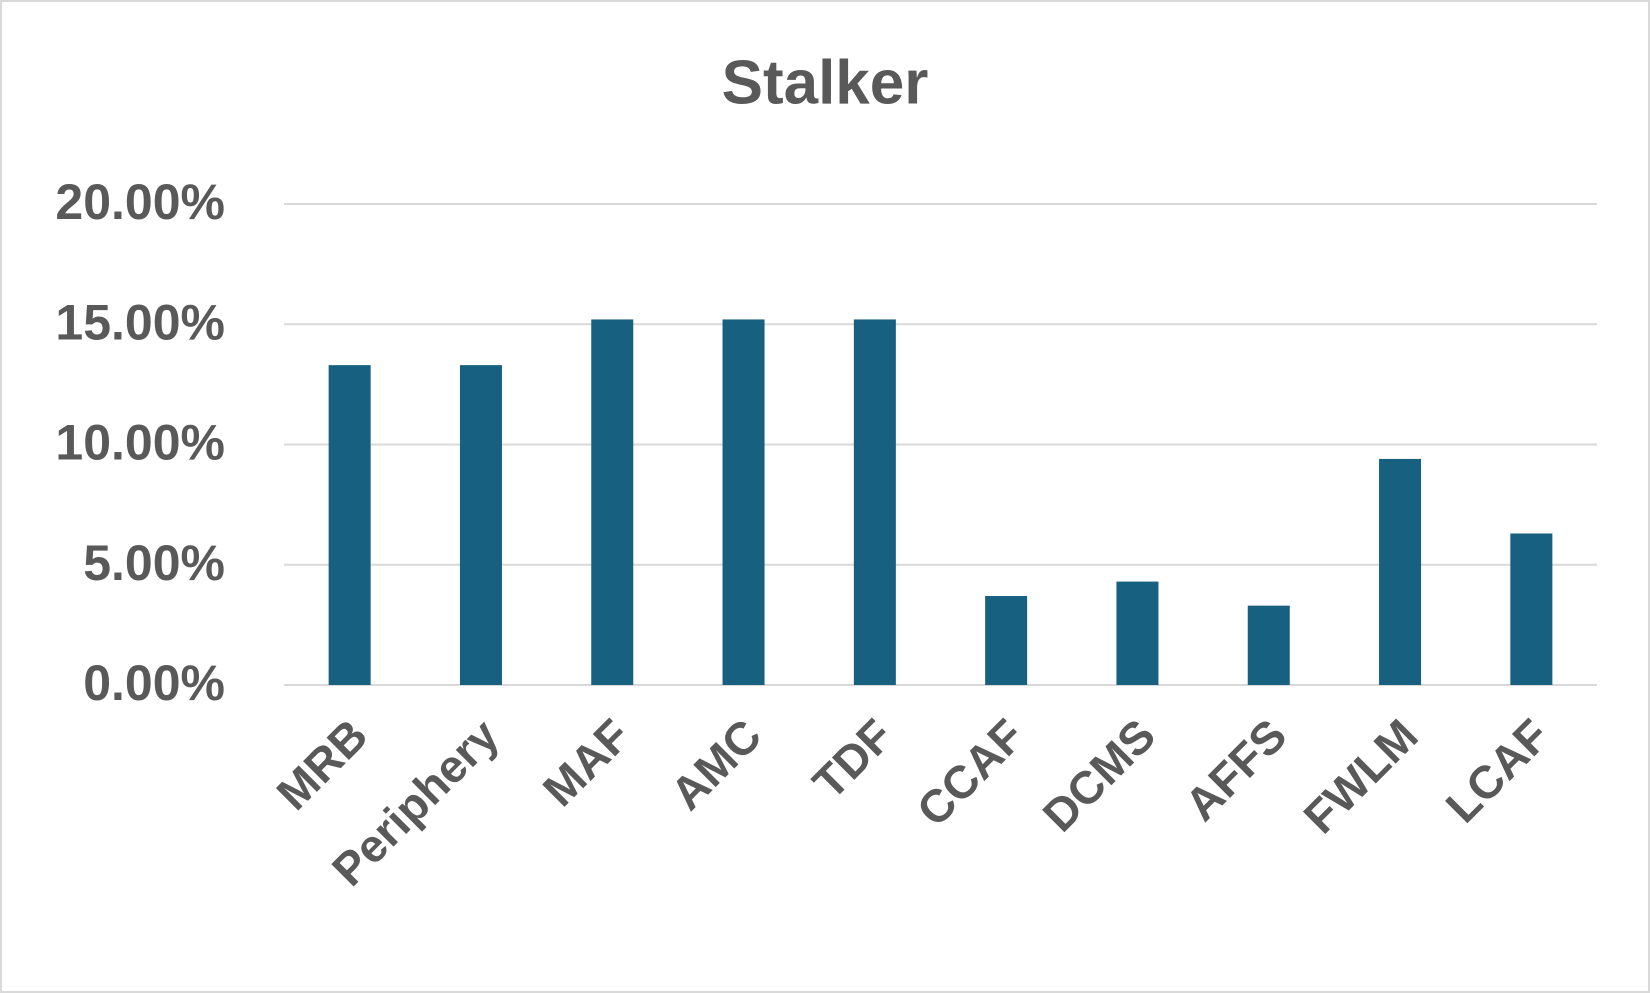 The image size is (1650, 993). Describe the element at coordinates (154, 683) in the screenshot. I see `y-tick-label: 0.00%` at that location.